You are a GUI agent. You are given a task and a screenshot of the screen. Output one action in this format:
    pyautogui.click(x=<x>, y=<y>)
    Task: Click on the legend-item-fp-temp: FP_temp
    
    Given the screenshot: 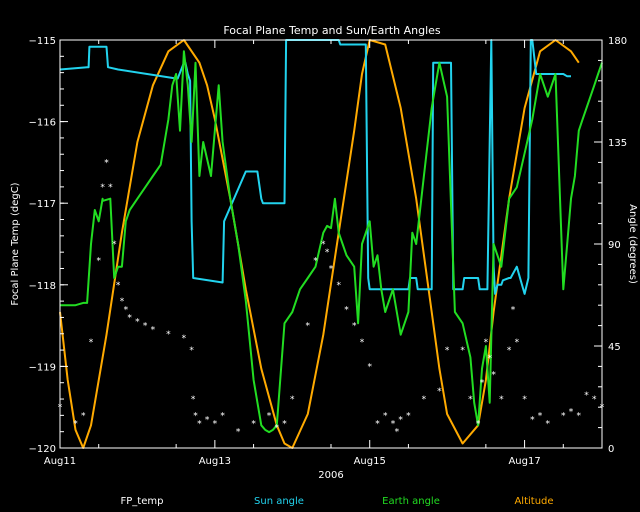 What is the action you would take?
    pyautogui.click(x=142, y=501)
    